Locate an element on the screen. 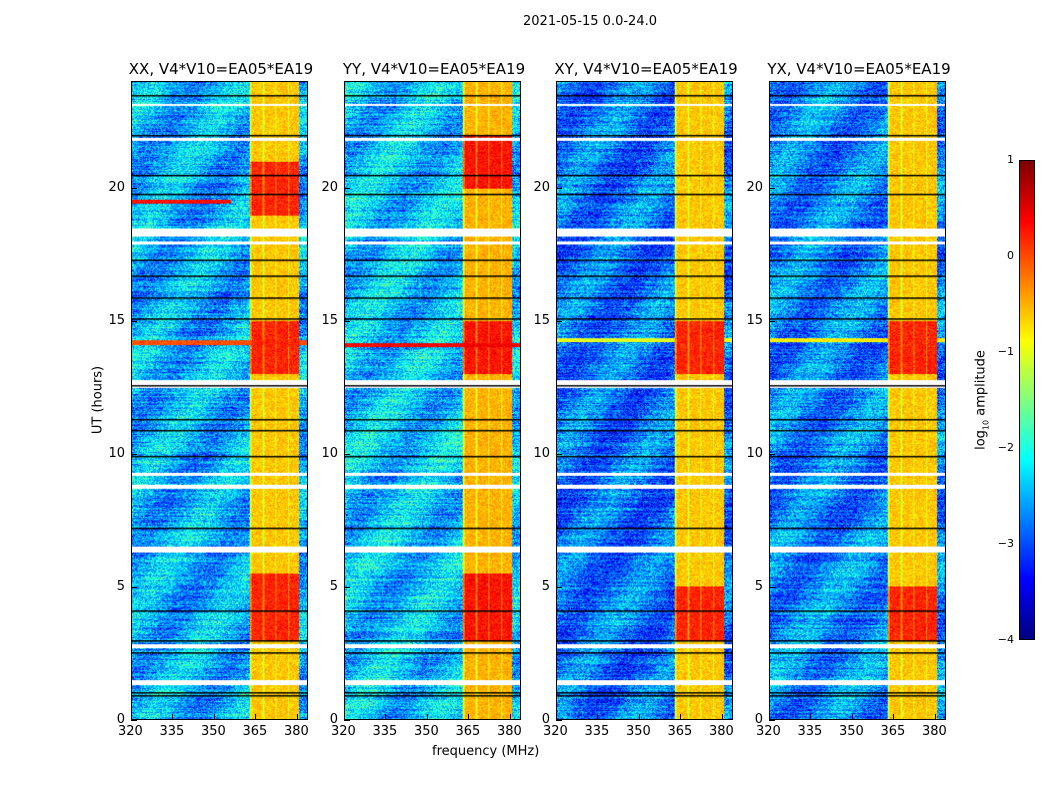 The width and height of the screenshot is (1050, 800). spectrogram-panel: XY, V4*V10=EA05*EA19 is located at coordinates (646, 390).